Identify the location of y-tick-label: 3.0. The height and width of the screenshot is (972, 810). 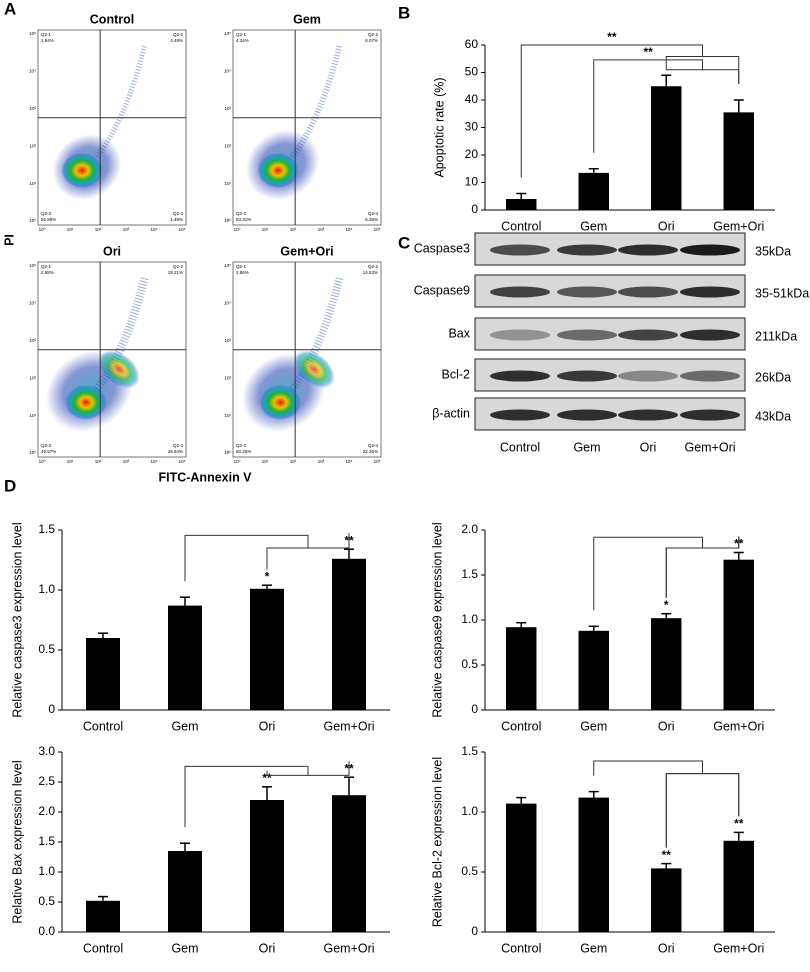
(46, 751).